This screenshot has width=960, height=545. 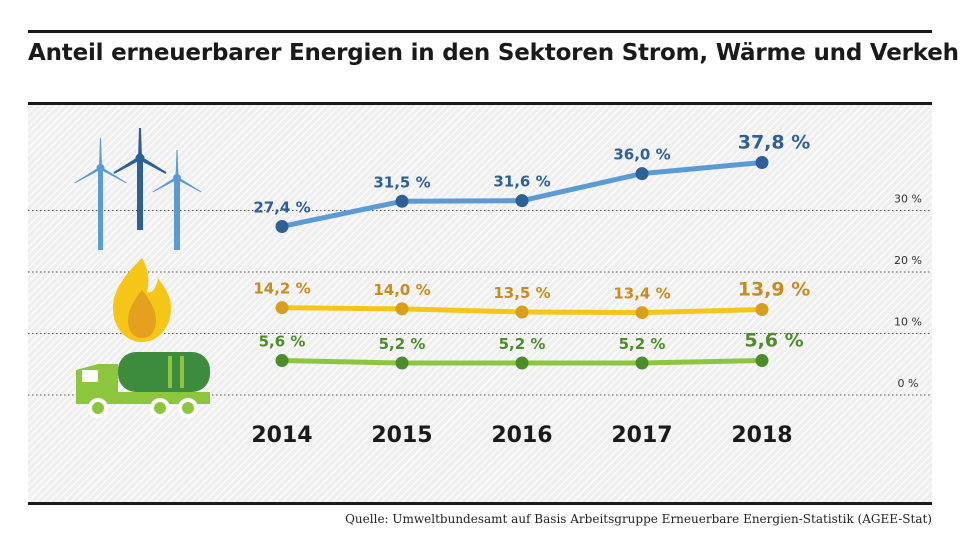 I want to click on y-tick-label: 30 %, so click(x=908, y=199).